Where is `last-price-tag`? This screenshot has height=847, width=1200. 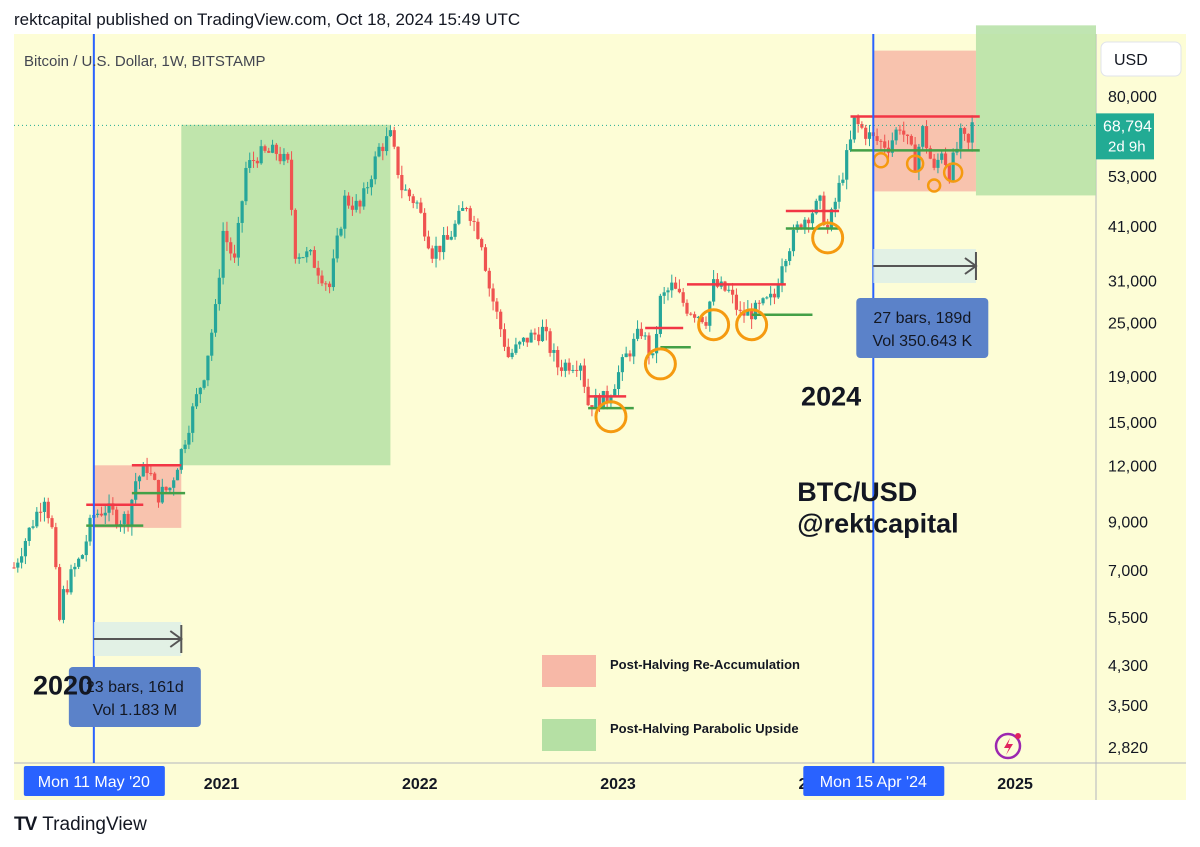 last-price-tag is located at coordinates (1125, 136).